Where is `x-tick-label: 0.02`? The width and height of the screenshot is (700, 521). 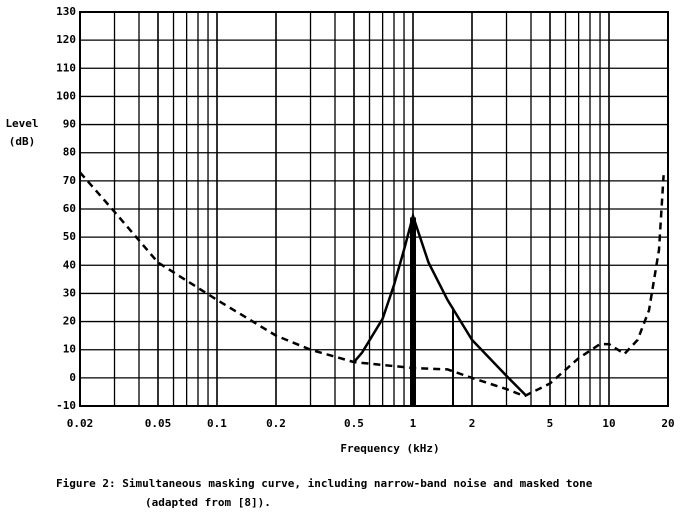 x-tick-label: 0.02 is located at coordinates (80, 423).